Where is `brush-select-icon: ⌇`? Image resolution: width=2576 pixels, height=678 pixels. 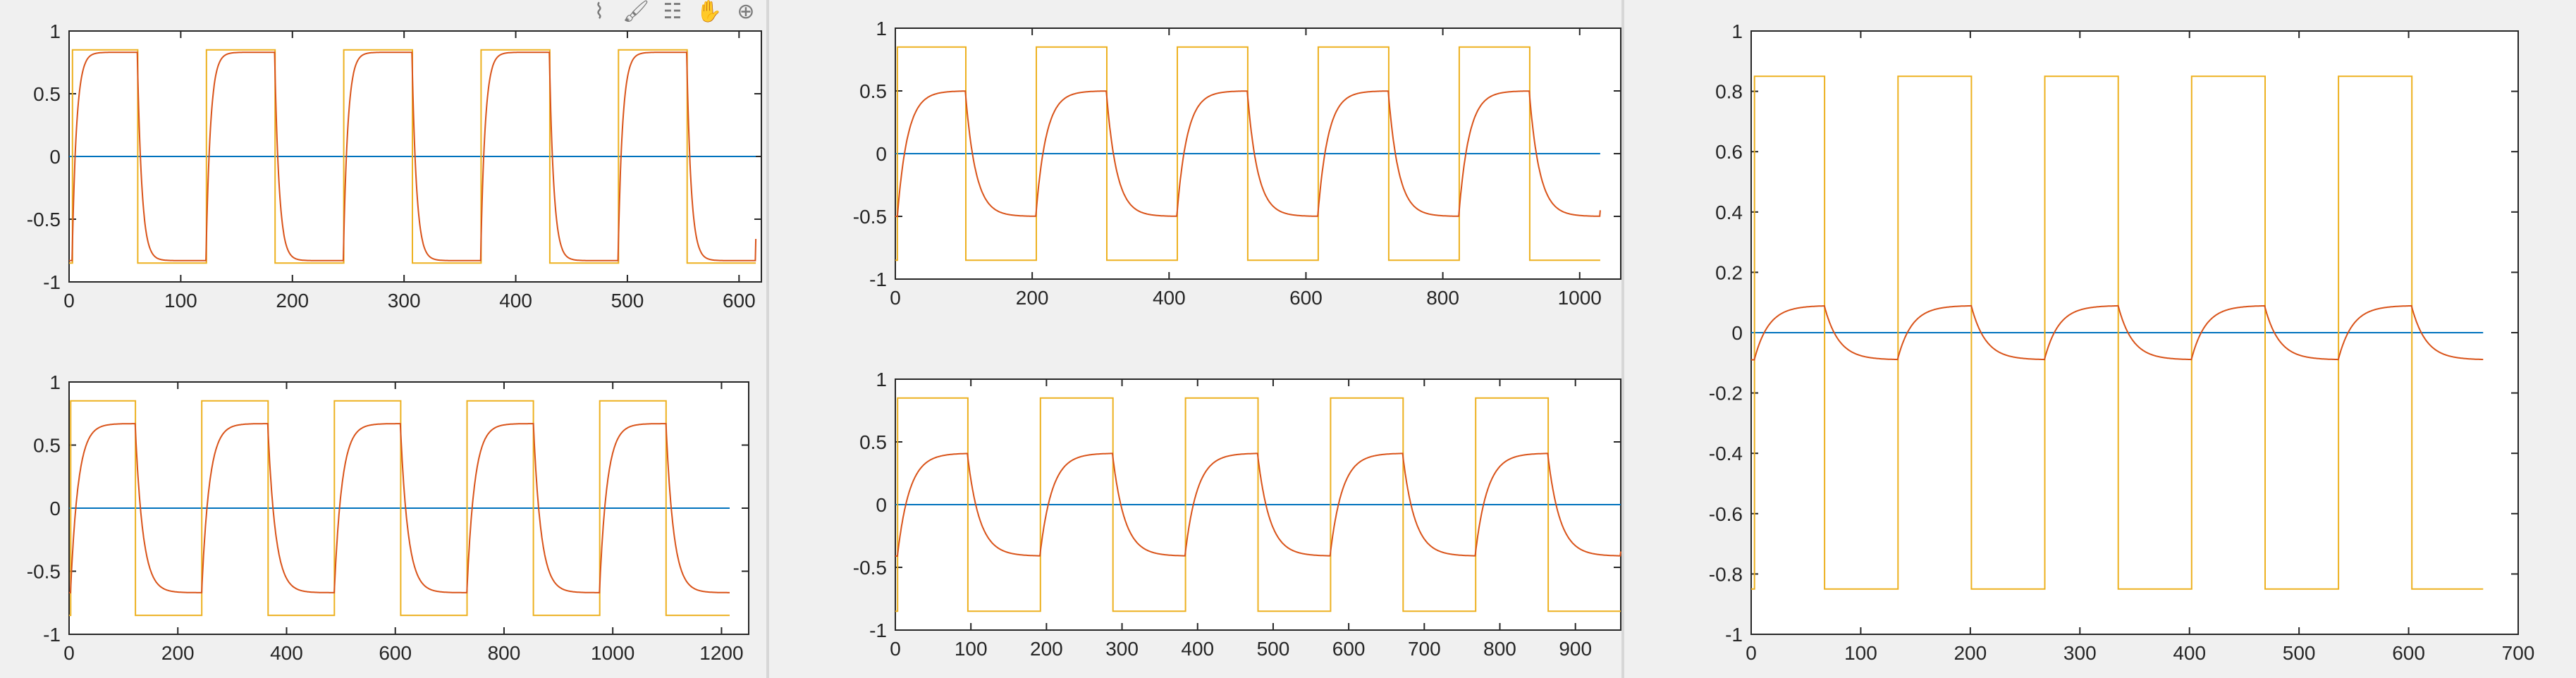
brush-select-icon: ⌇ is located at coordinates (599, 12).